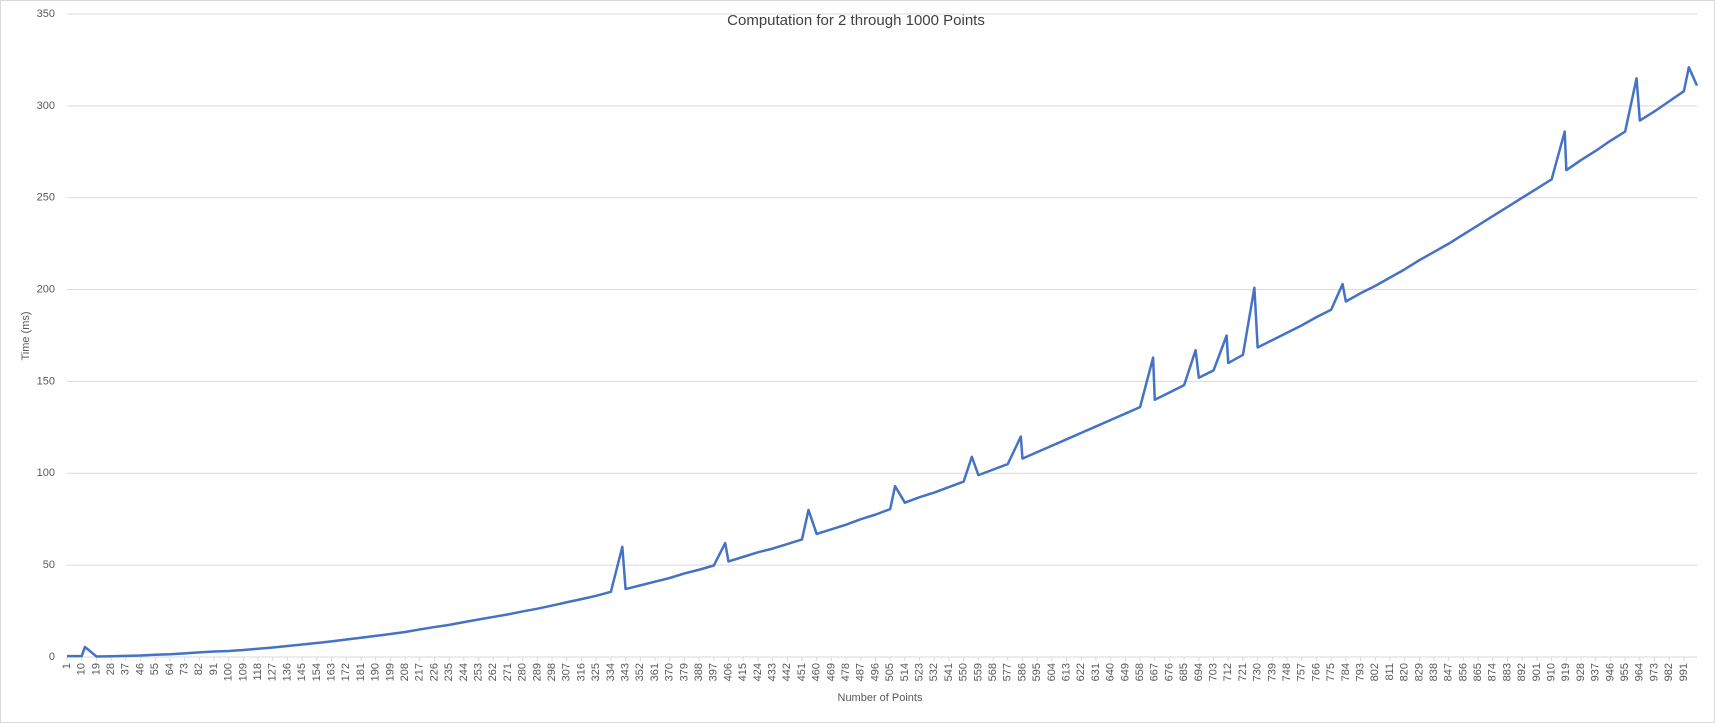 This screenshot has height=723, width=1715. I want to click on x-tick-label: 595, so click(1037, 672).